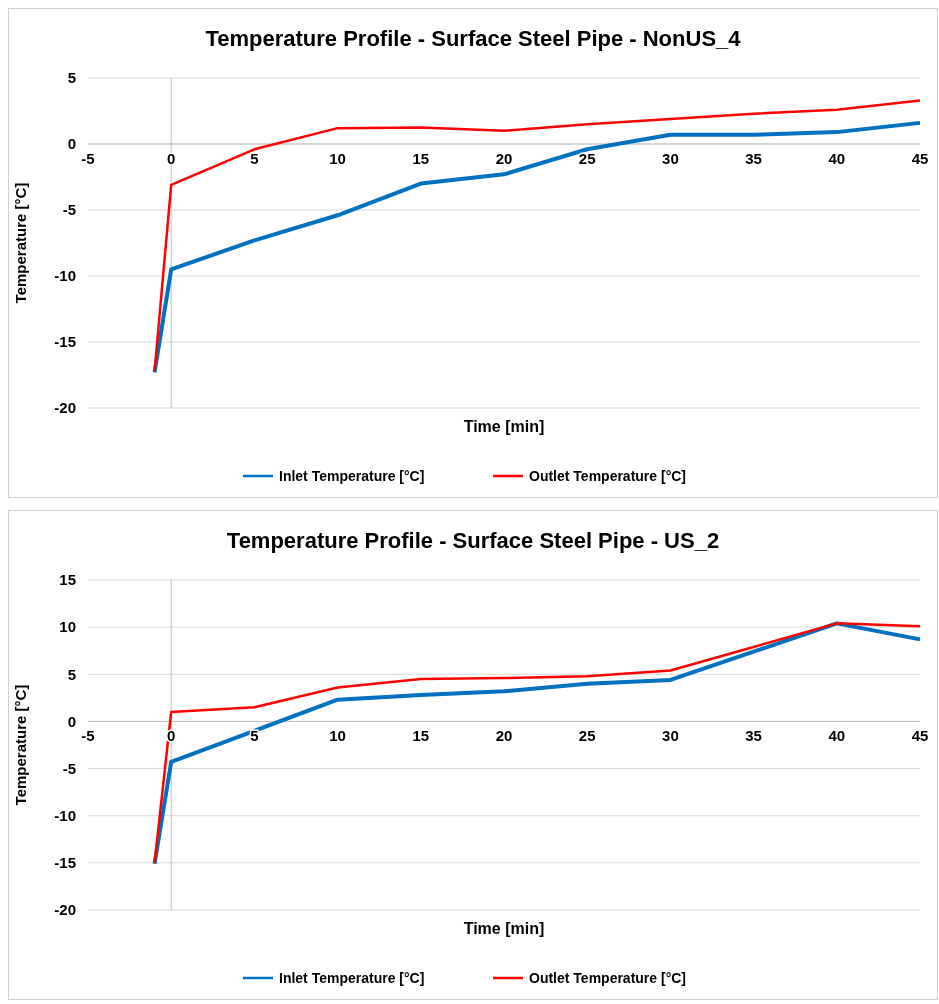 The image size is (939, 1004). Describe the element at coordinates (171, 158) in the screenshot. I see `x-tick-label: 0` at that location.